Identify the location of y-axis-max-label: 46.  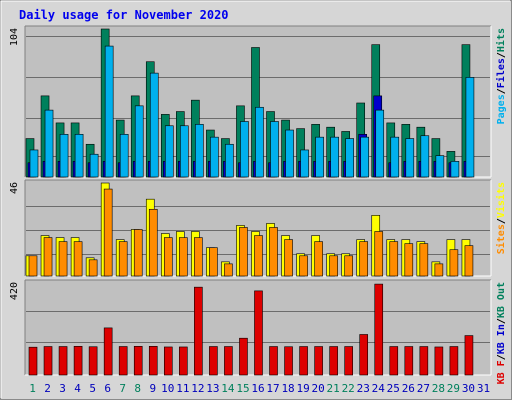
(14, 188).